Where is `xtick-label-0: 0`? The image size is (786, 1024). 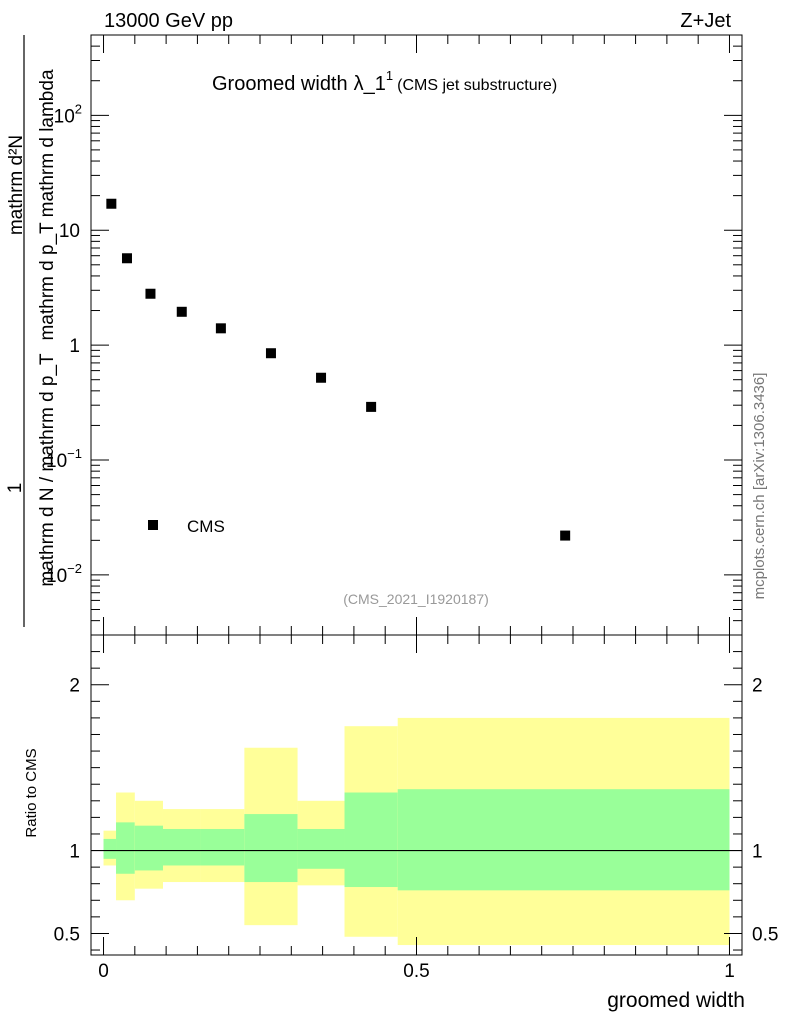 xtick-label-0: 0 is located at coordinates (103, 971).